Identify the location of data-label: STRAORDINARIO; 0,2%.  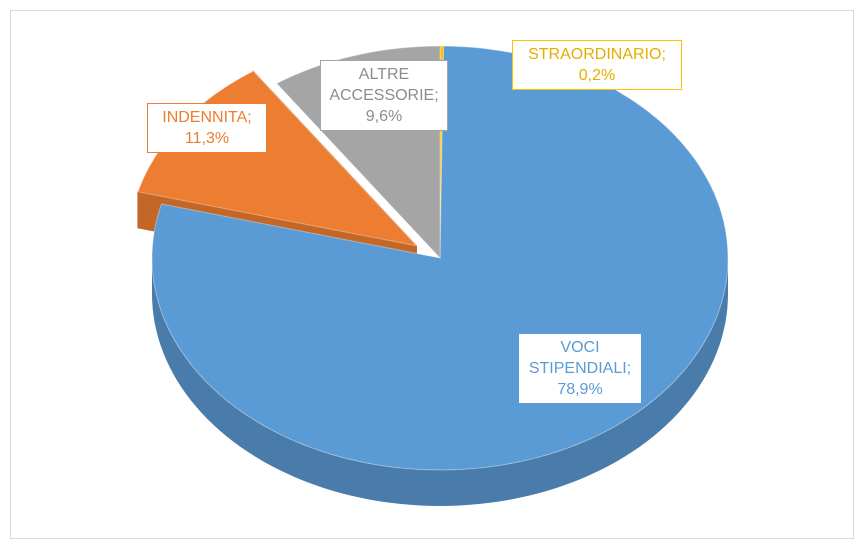
(597, 65).